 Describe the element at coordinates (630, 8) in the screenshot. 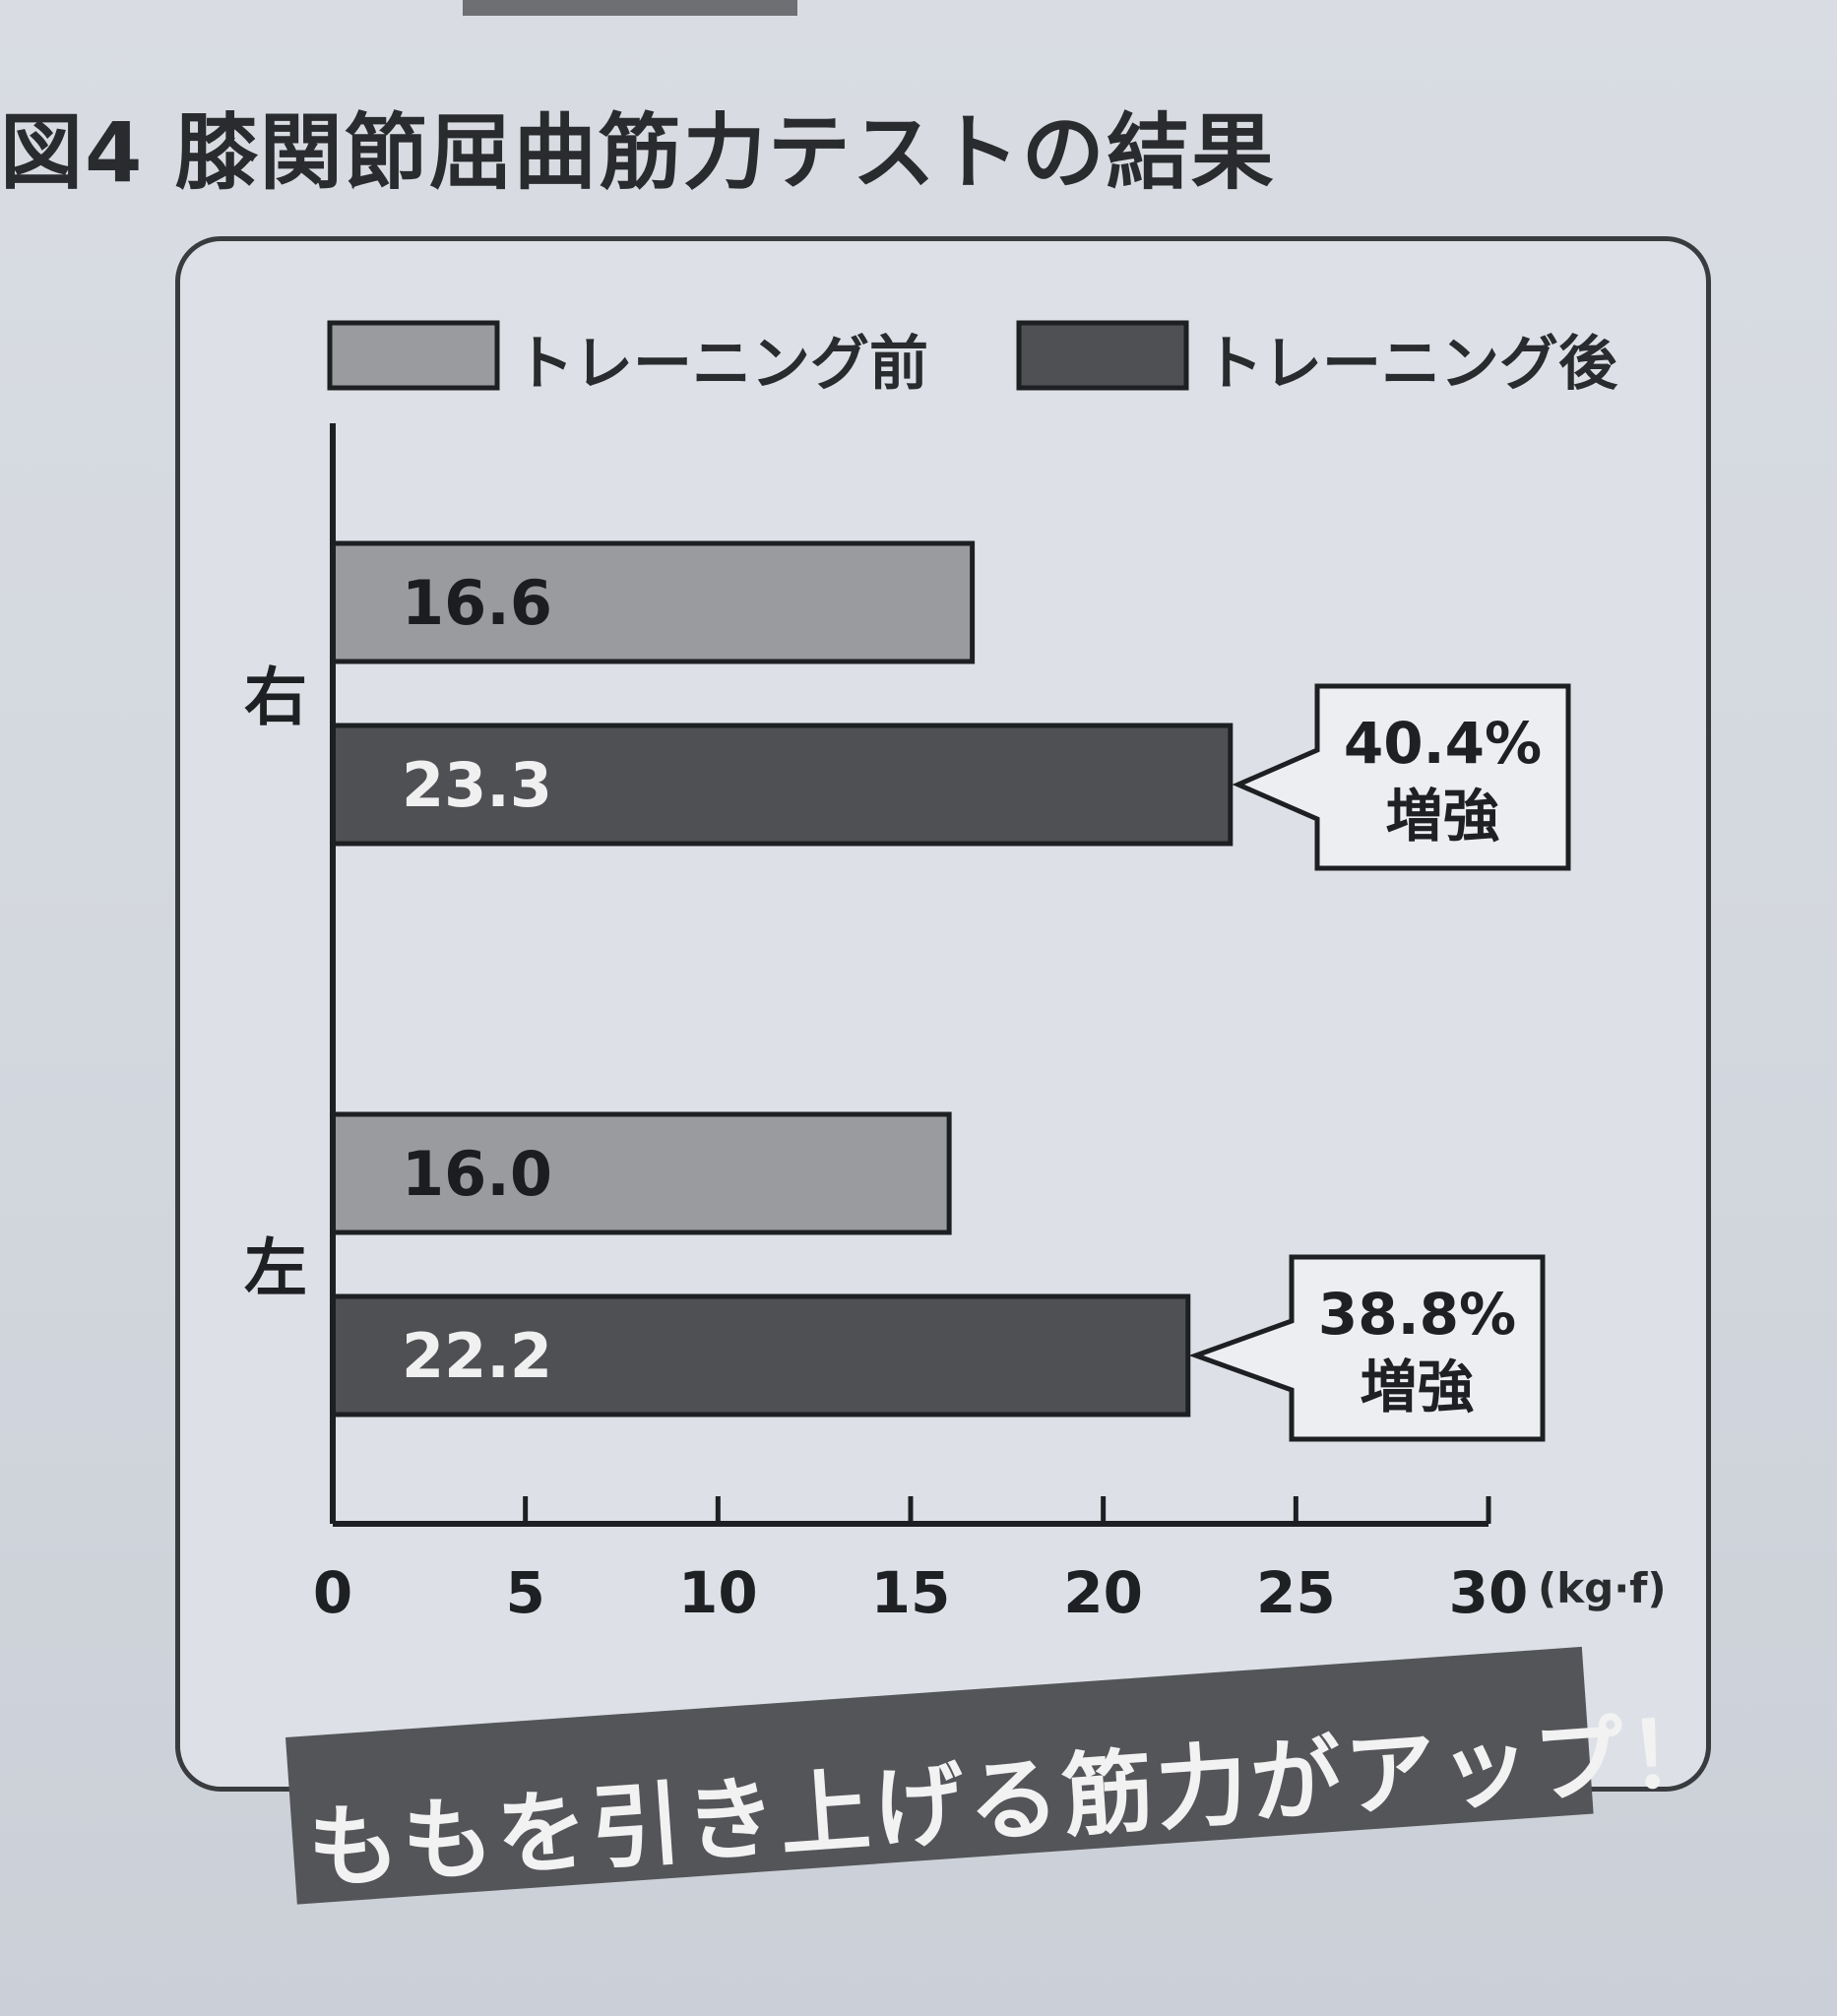

I see `top-decorative-strip` at that location.